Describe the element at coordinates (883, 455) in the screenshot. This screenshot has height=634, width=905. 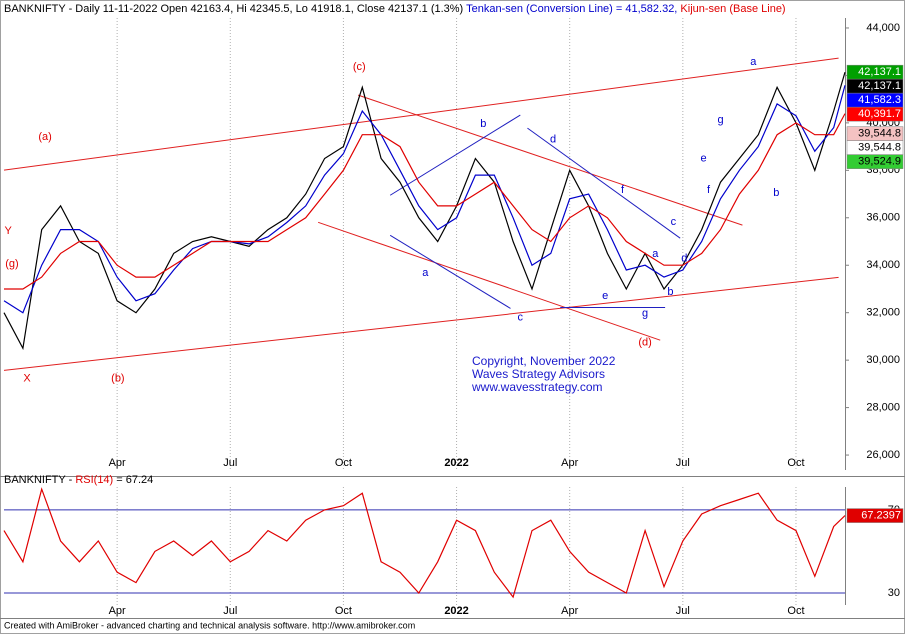
I see `y-tick-label: 26,000` at that location.